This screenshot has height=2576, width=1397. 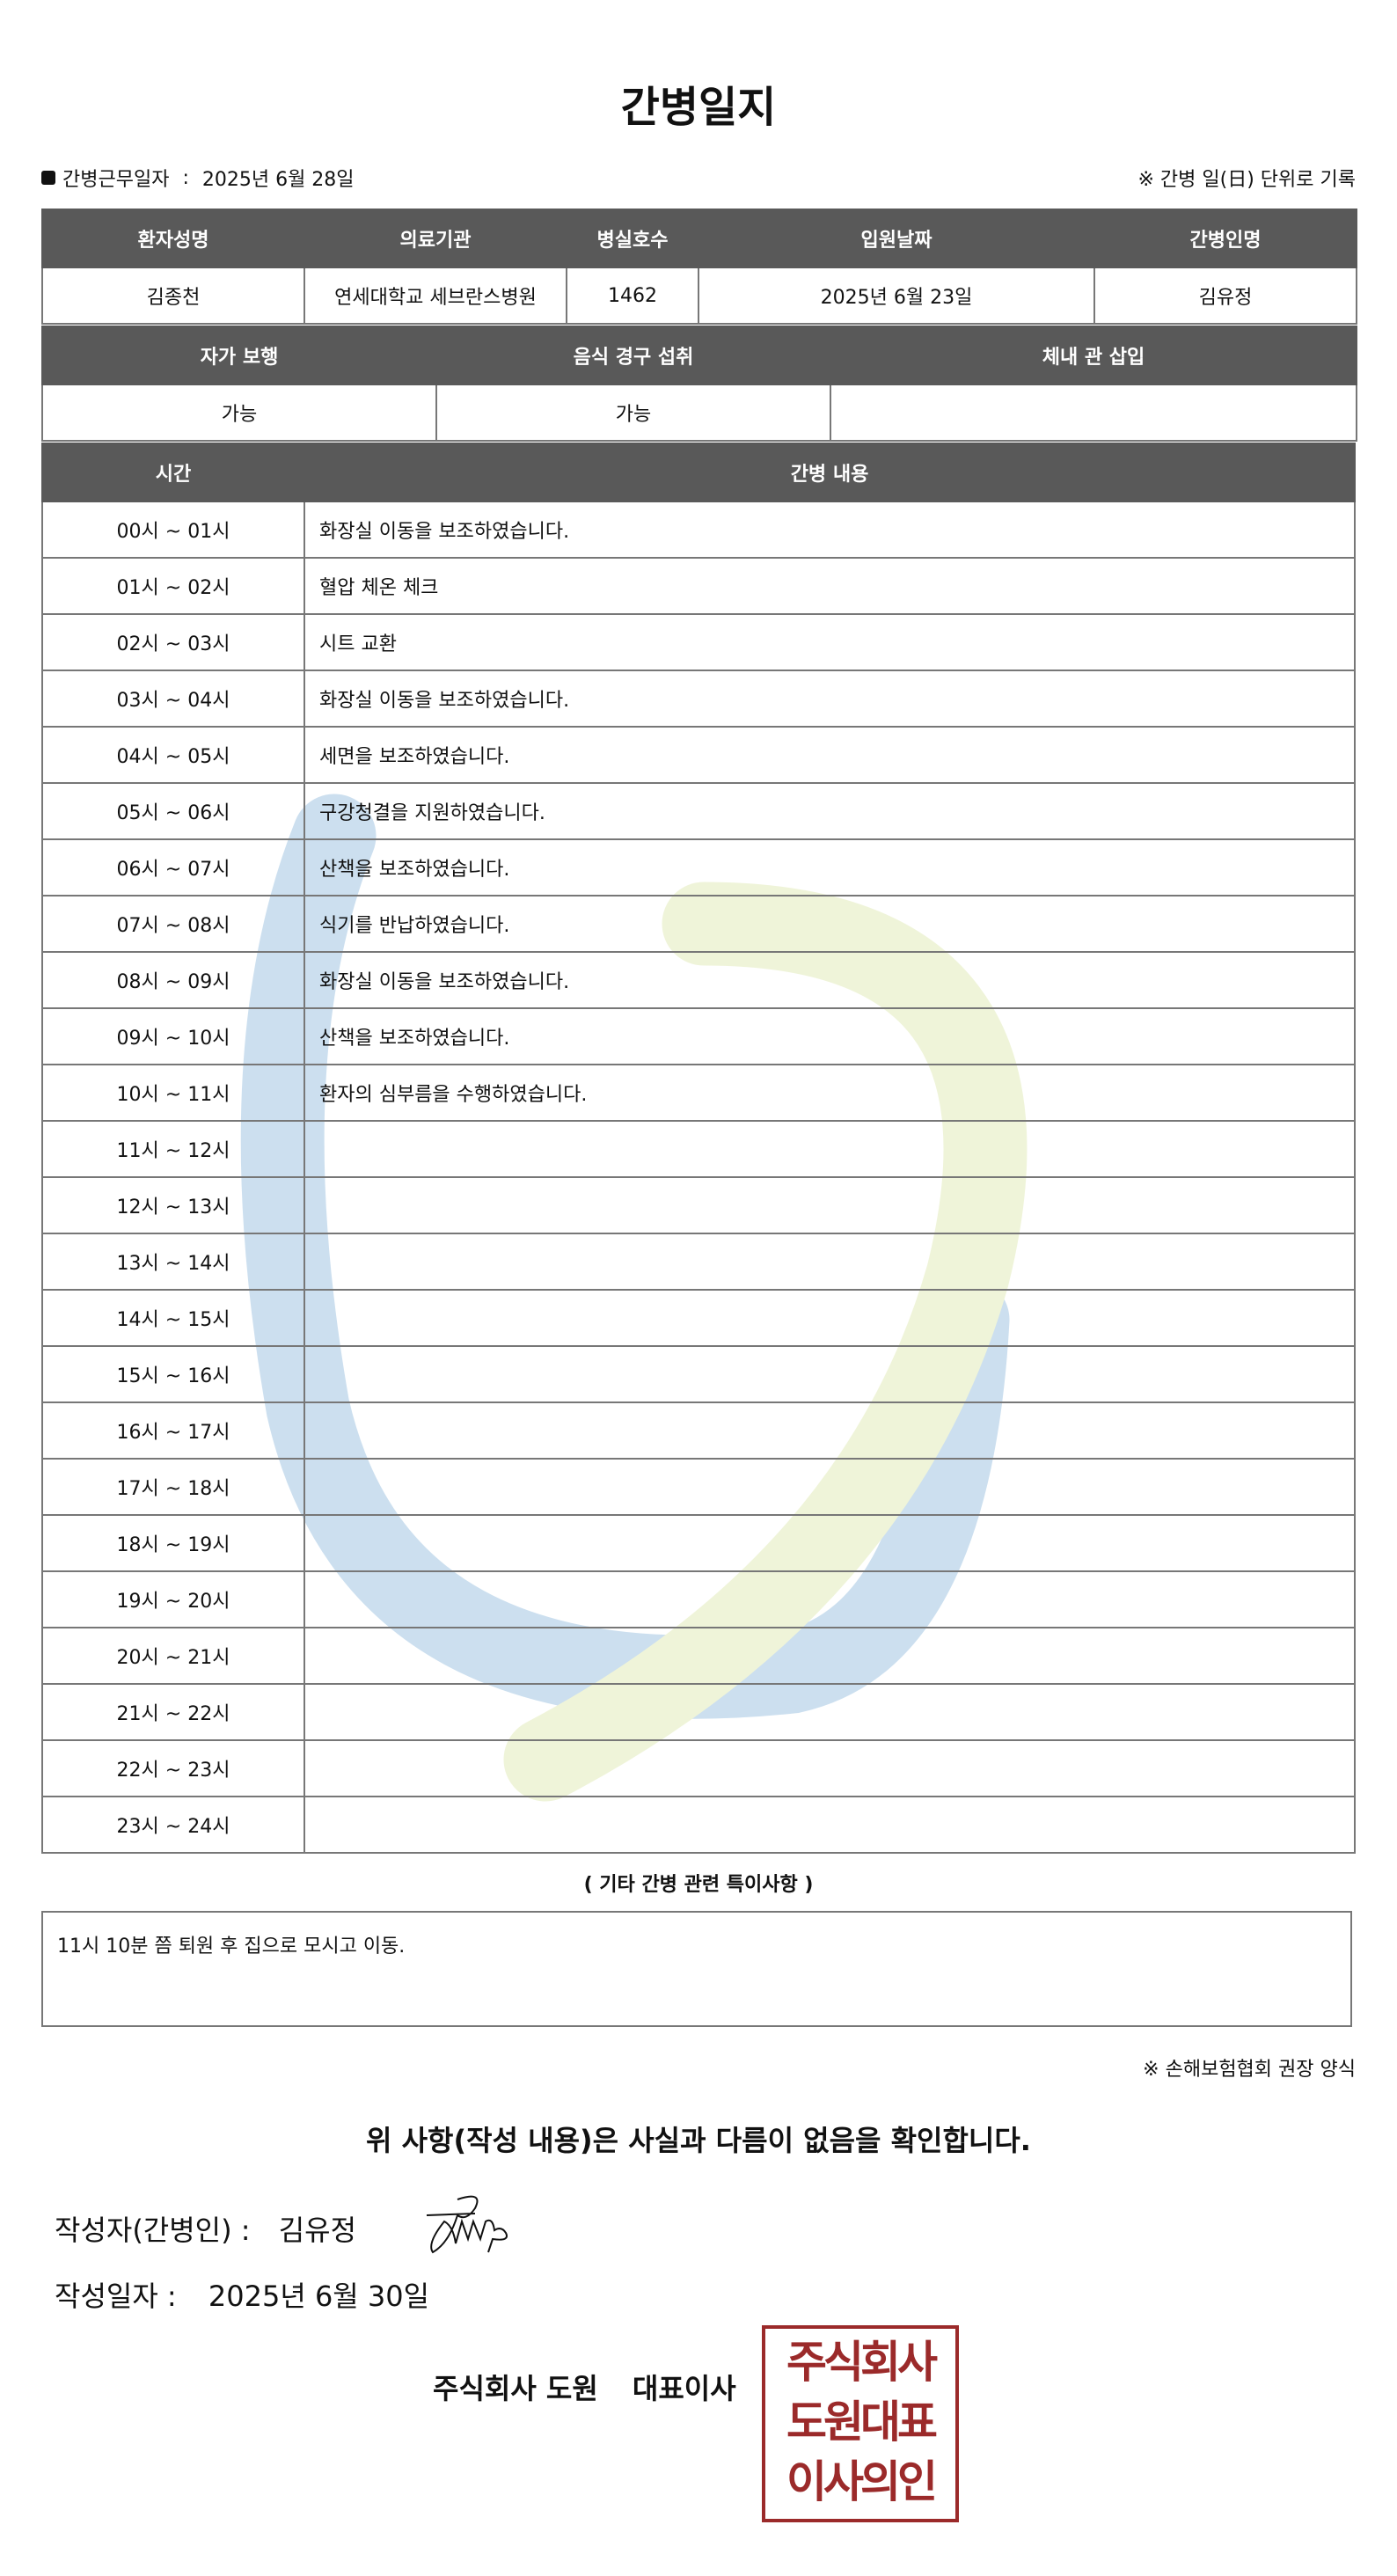 What do you see at coordinates (633, 355) in the screenshot?
I see `header-oral-intake: 음식 경구 섭취` at bounding box center [633, 355].